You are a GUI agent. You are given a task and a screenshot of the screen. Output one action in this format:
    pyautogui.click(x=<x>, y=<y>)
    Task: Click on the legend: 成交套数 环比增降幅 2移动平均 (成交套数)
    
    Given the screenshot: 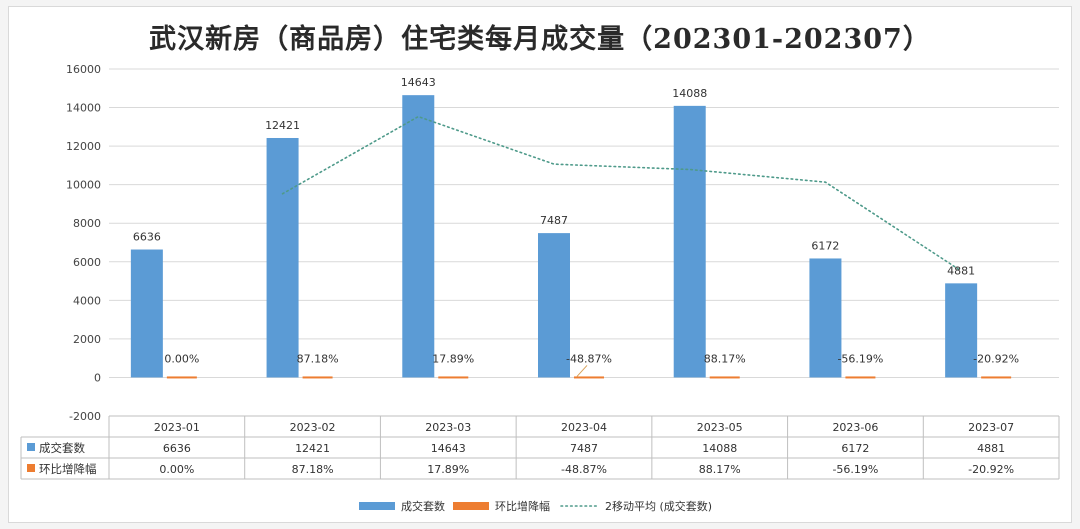 What is the action you would take?
    pyautogui.click(x=535, y=506)
    